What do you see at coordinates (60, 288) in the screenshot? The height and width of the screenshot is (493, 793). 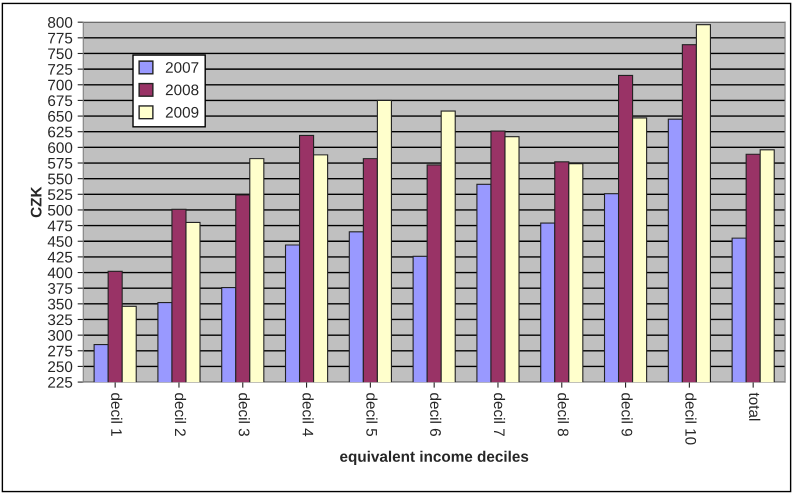 I see `y-tick-label: 375` at bounding box center [60, 288].